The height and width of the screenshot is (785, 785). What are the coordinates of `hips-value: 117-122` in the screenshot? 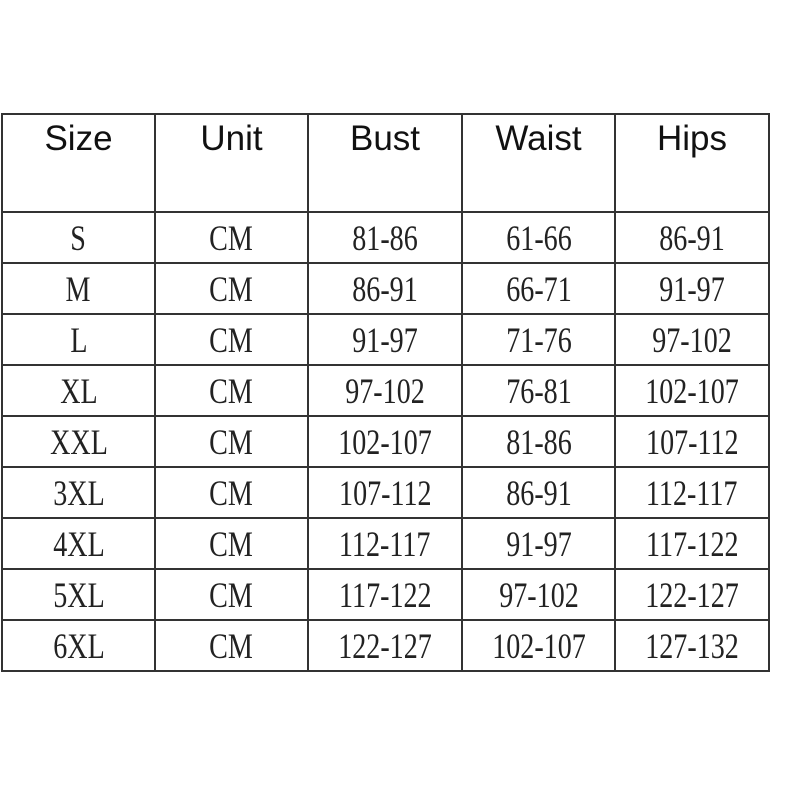 It's located at (692, 543).